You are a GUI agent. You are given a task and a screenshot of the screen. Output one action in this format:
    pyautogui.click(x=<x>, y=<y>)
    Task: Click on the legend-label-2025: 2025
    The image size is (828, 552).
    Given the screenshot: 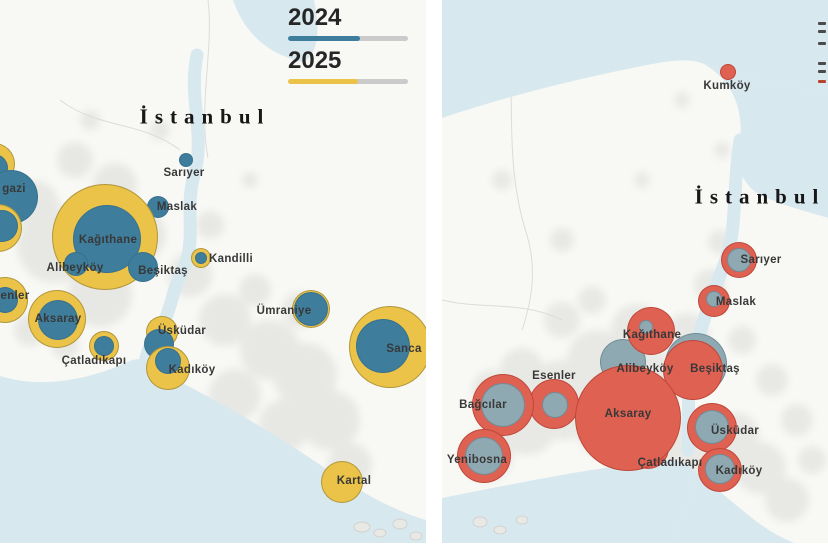 What is the action you would take?
    pyautogui.click(x=315, y=60)
    